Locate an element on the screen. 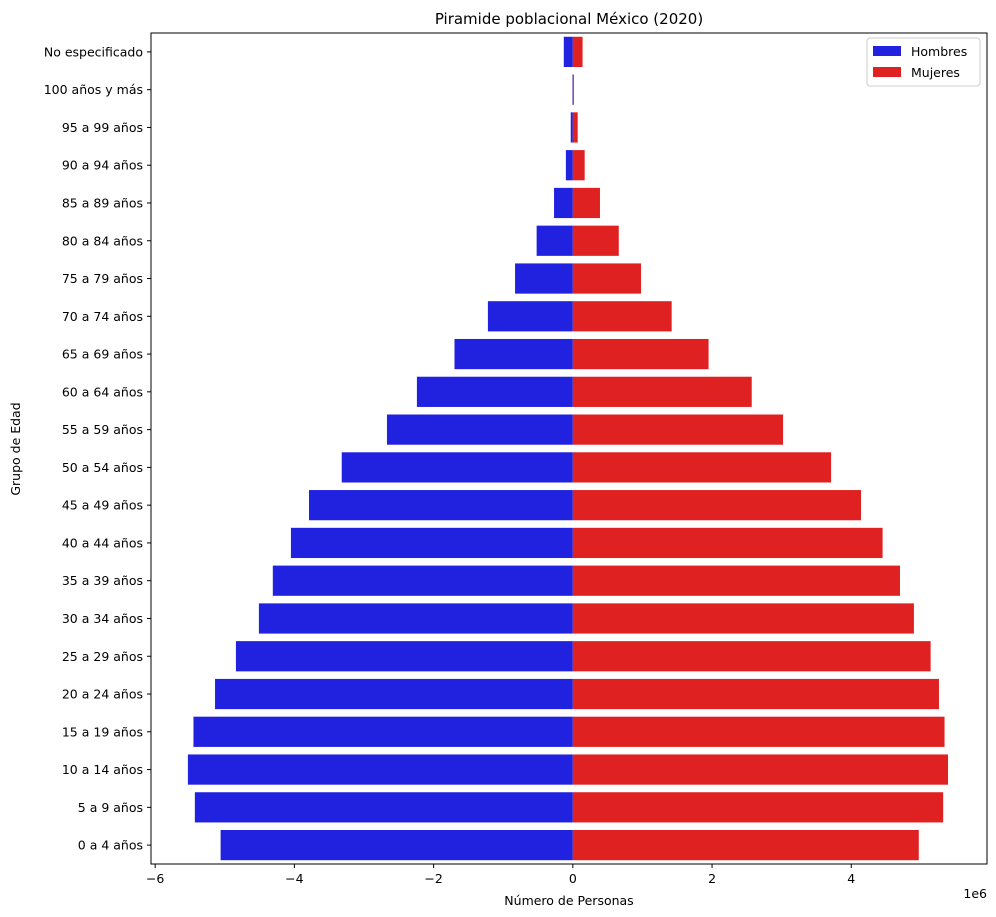 The width and height of the screenshot is (996, 917). legend-swatch-mujeres is located at coordinates (887, 72).